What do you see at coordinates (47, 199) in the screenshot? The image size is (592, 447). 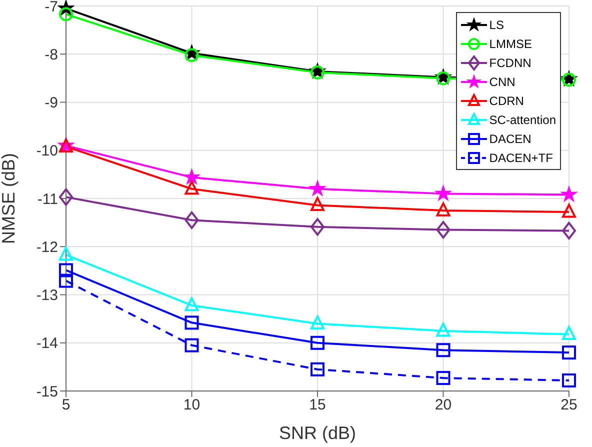 I see `y-tick-label: -11` at bounding box center [47, 199].